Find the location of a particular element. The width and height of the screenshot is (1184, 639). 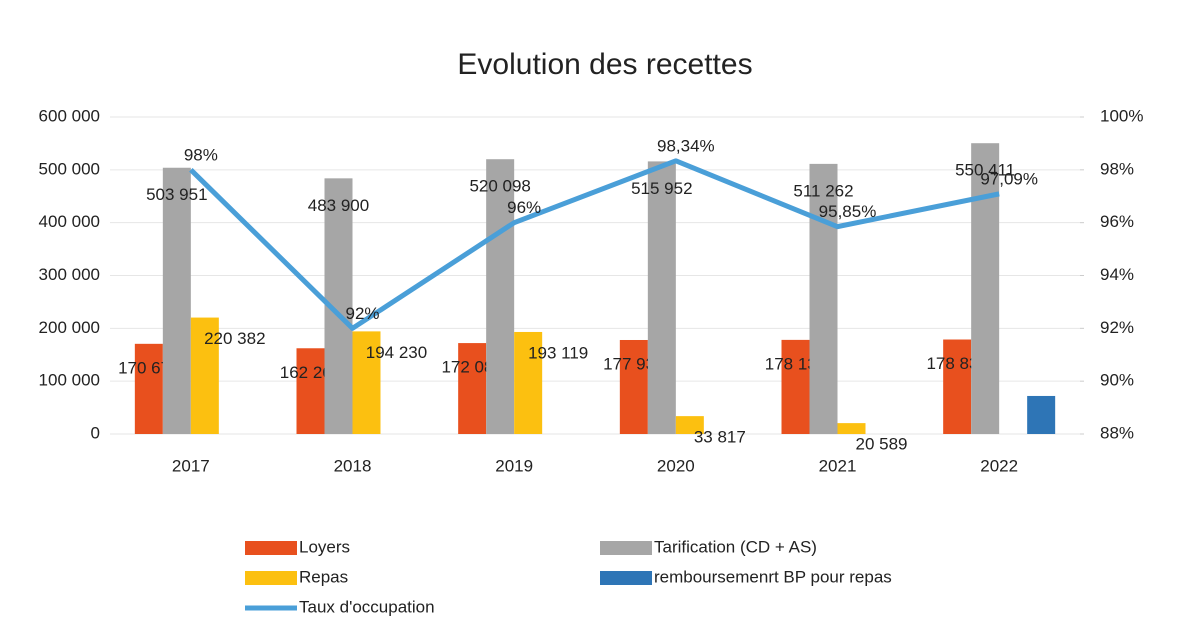

chart-title: Evolution des recettes is located at coordinates (604, 64).